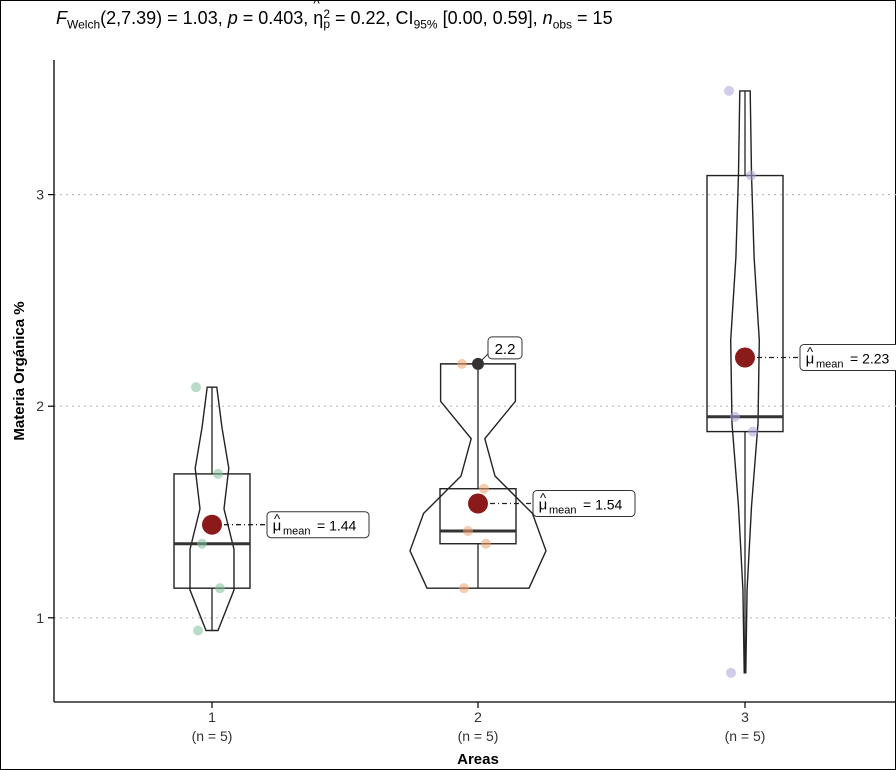 The height and width of the screenshot is (770, 896). Describe the element at coordinates (478, 717) in the screenshot. I see `x-tick-label: 2` at that location.